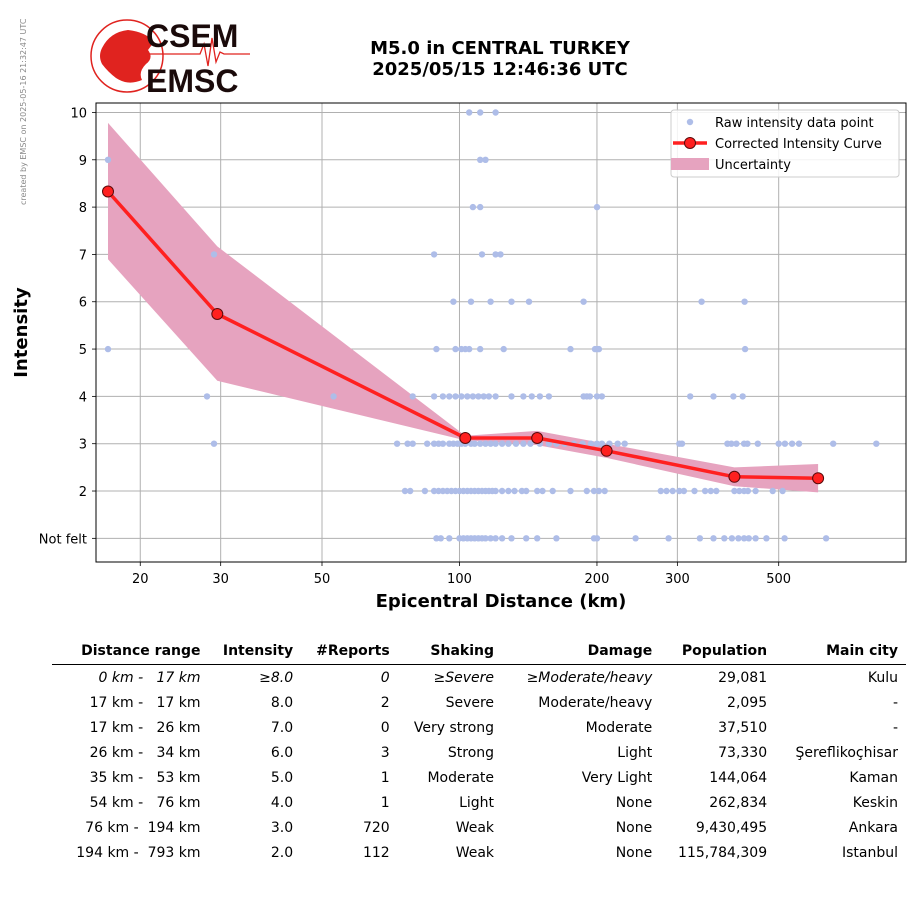  I want to click on cell-shaking: Very strong, so click(454, 727).